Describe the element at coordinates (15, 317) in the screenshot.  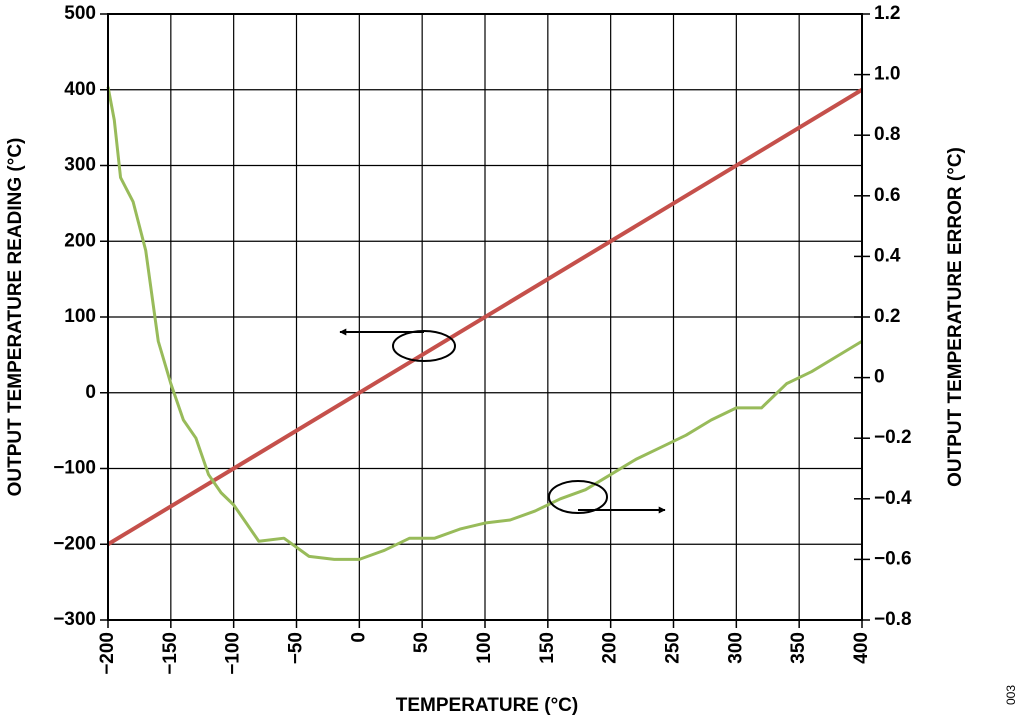
I see `y-axis-title: OUTPUT TEMPERATURE READING (°C)` at that location.